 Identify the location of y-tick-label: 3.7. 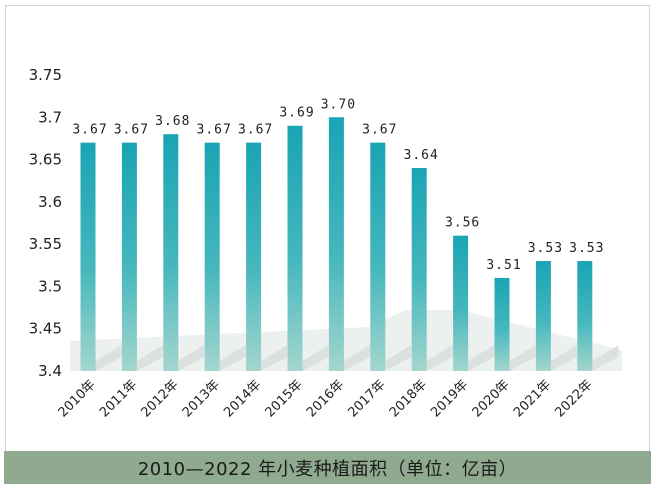
(50, 117).